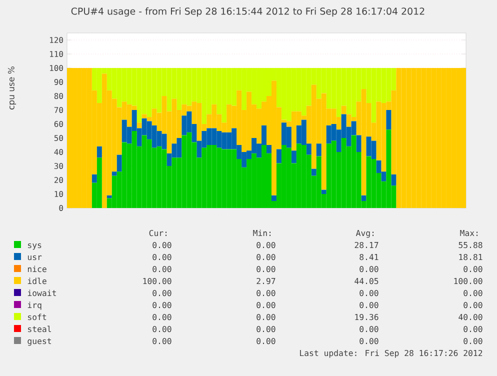  What do you see at coordinates (366, 281) in the screenshot?
I see `text: 44.05` at bounding box center [366, 281].